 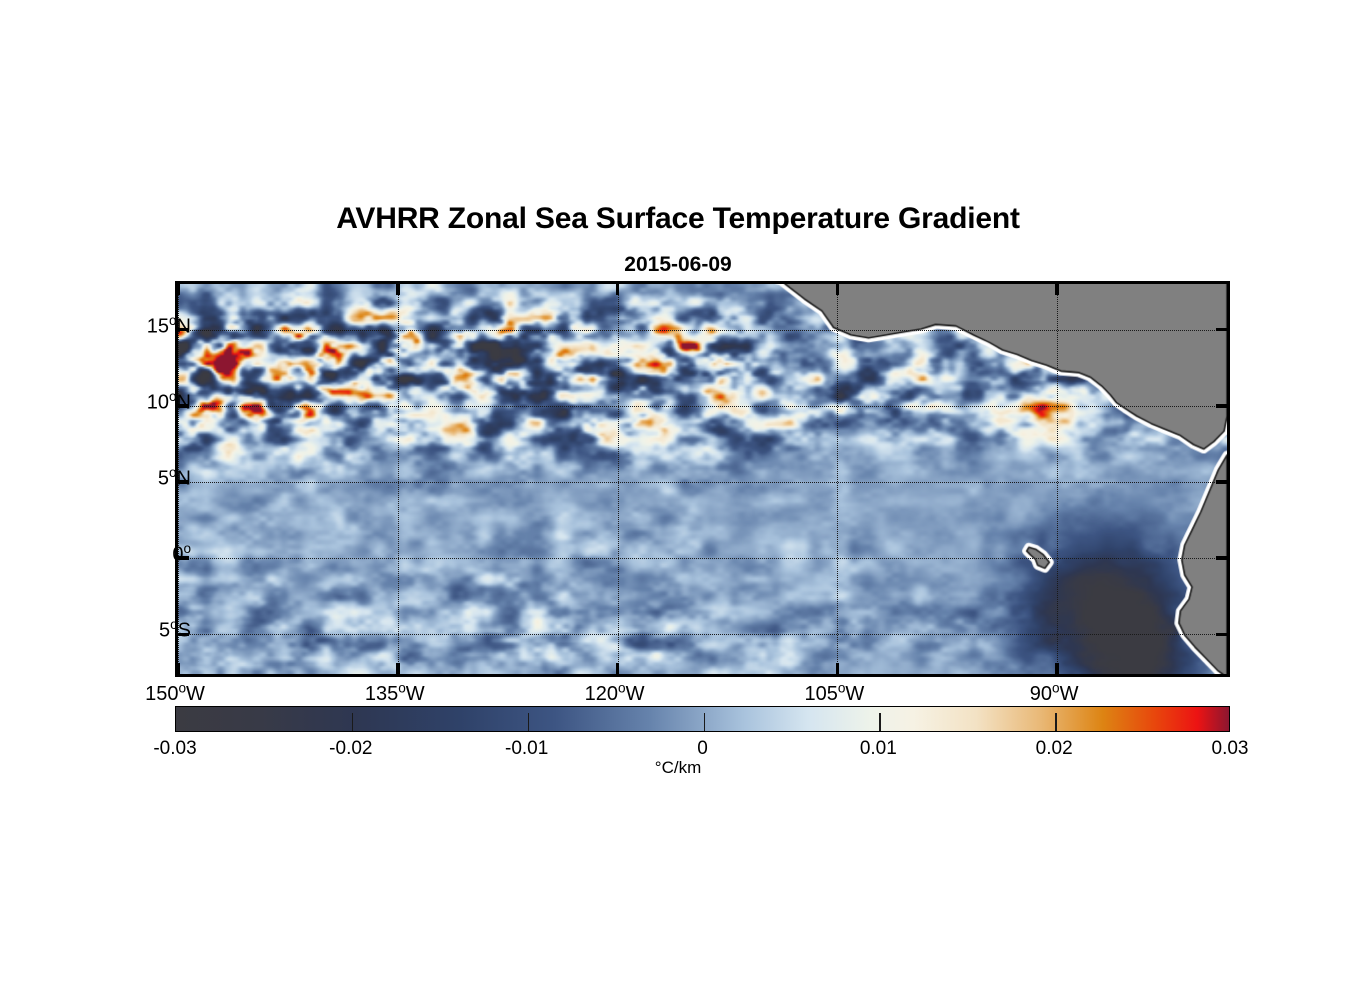 What do you see at coordinates (181, 553) in the screenshot?
I see `y-tick-label-0°: 0o` at bounding box center [181, 553].